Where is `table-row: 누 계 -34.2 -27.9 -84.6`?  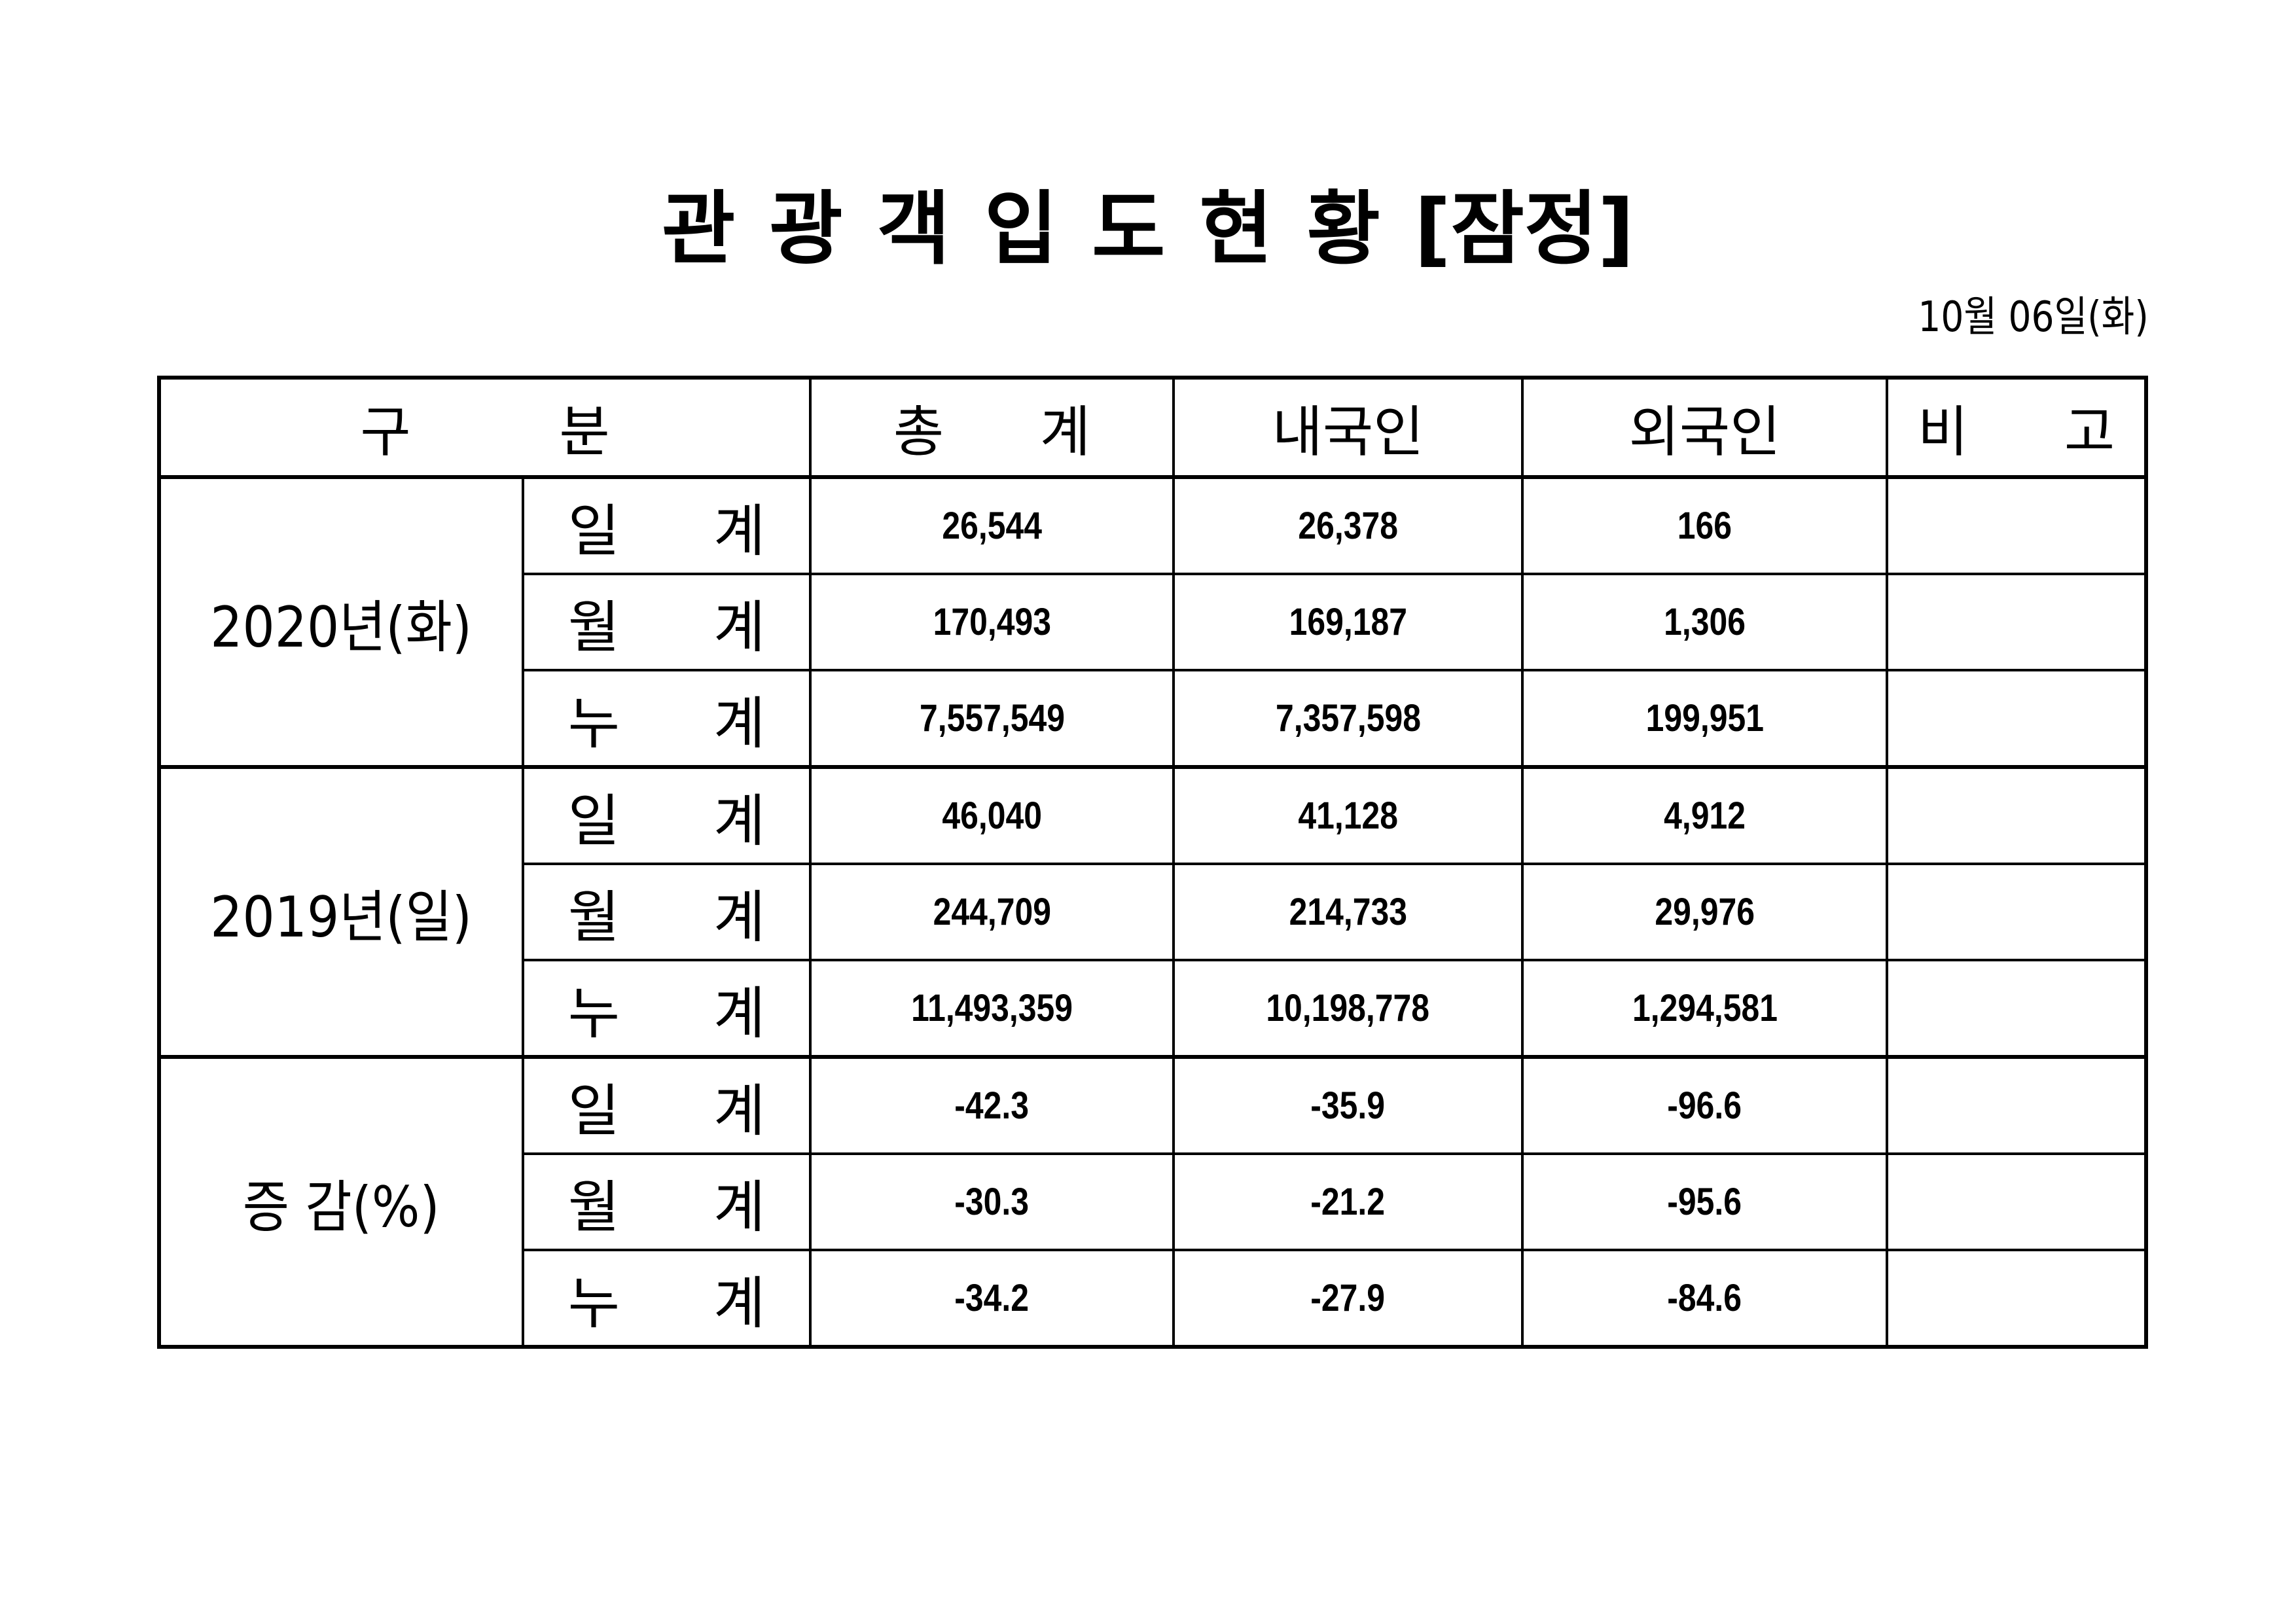 table-row: 누 계 -34.2 -27.9 -84.6 is located at coordinates (1153, 1298).